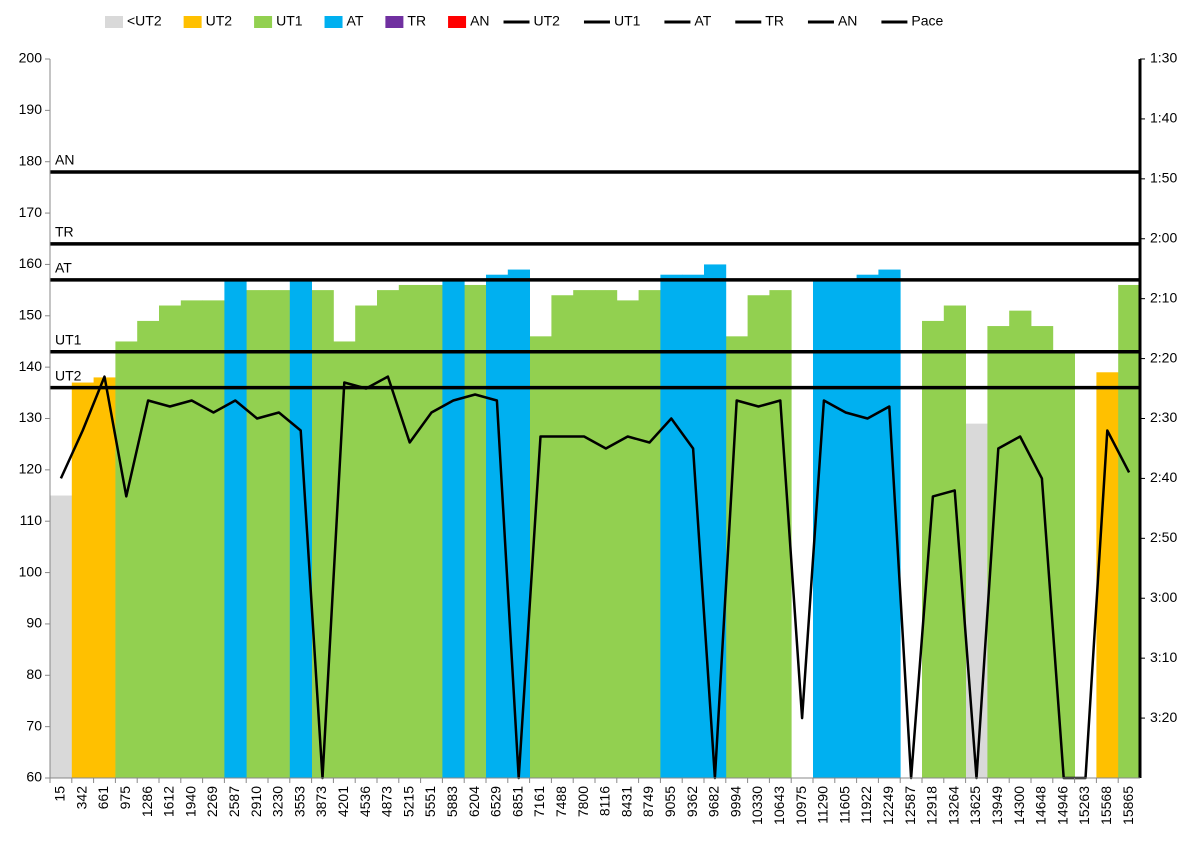 This screenshot has width=1200, height=861. Describe the element at coordinates (801, 805) in the screenshot. I see `x-tick-label: 10975` at that location.